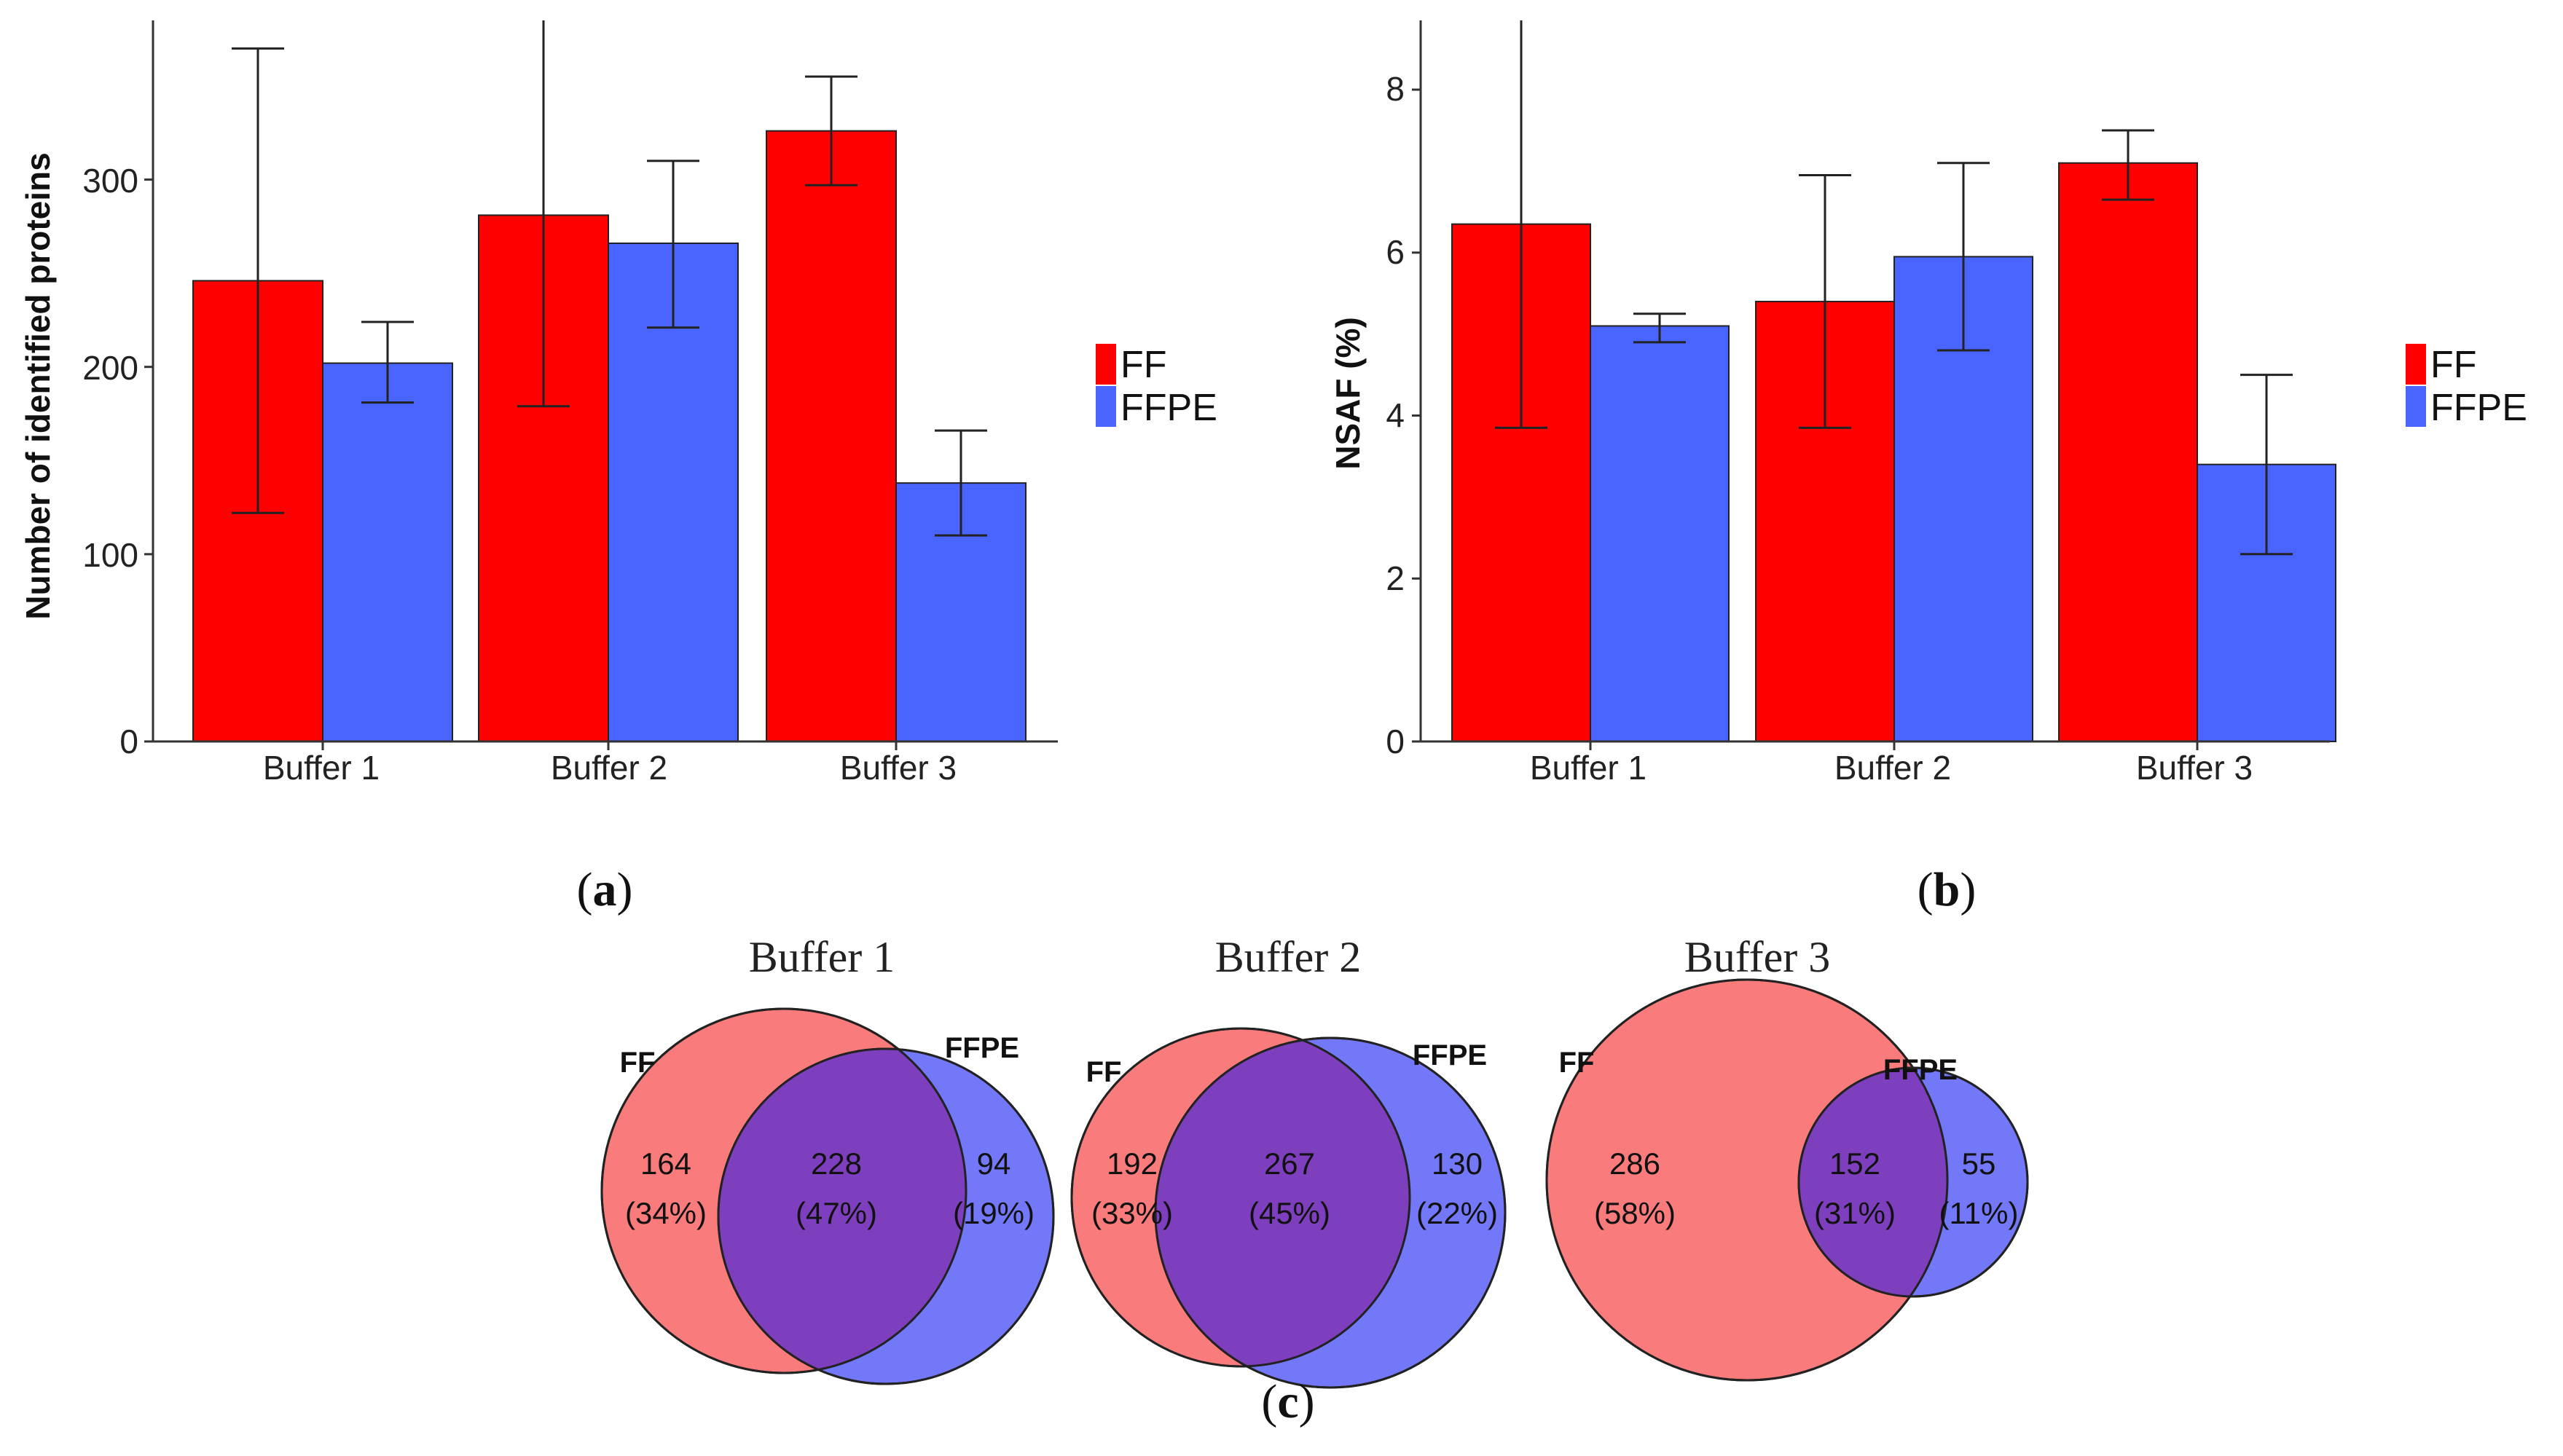  I want to click on chart-b-y-ticks: 0 2 4 6 8, so click(1395, 415).